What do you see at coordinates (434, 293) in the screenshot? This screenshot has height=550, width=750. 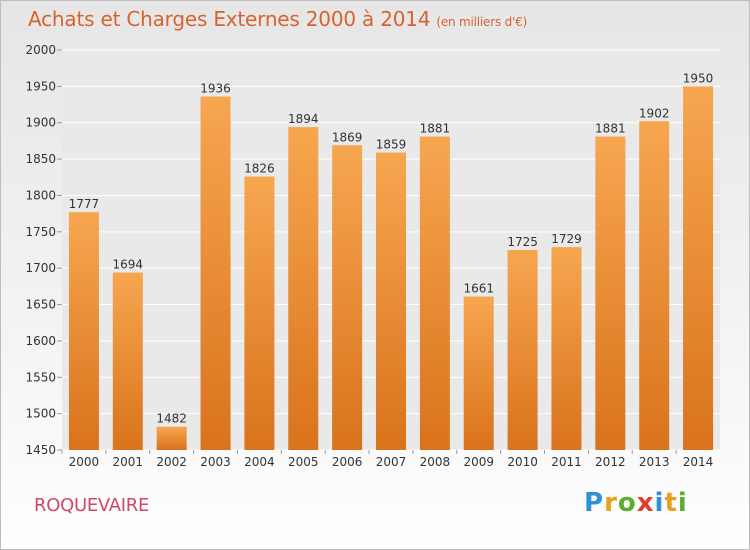 I see `bar-2008` at bounding box center [434, 293].